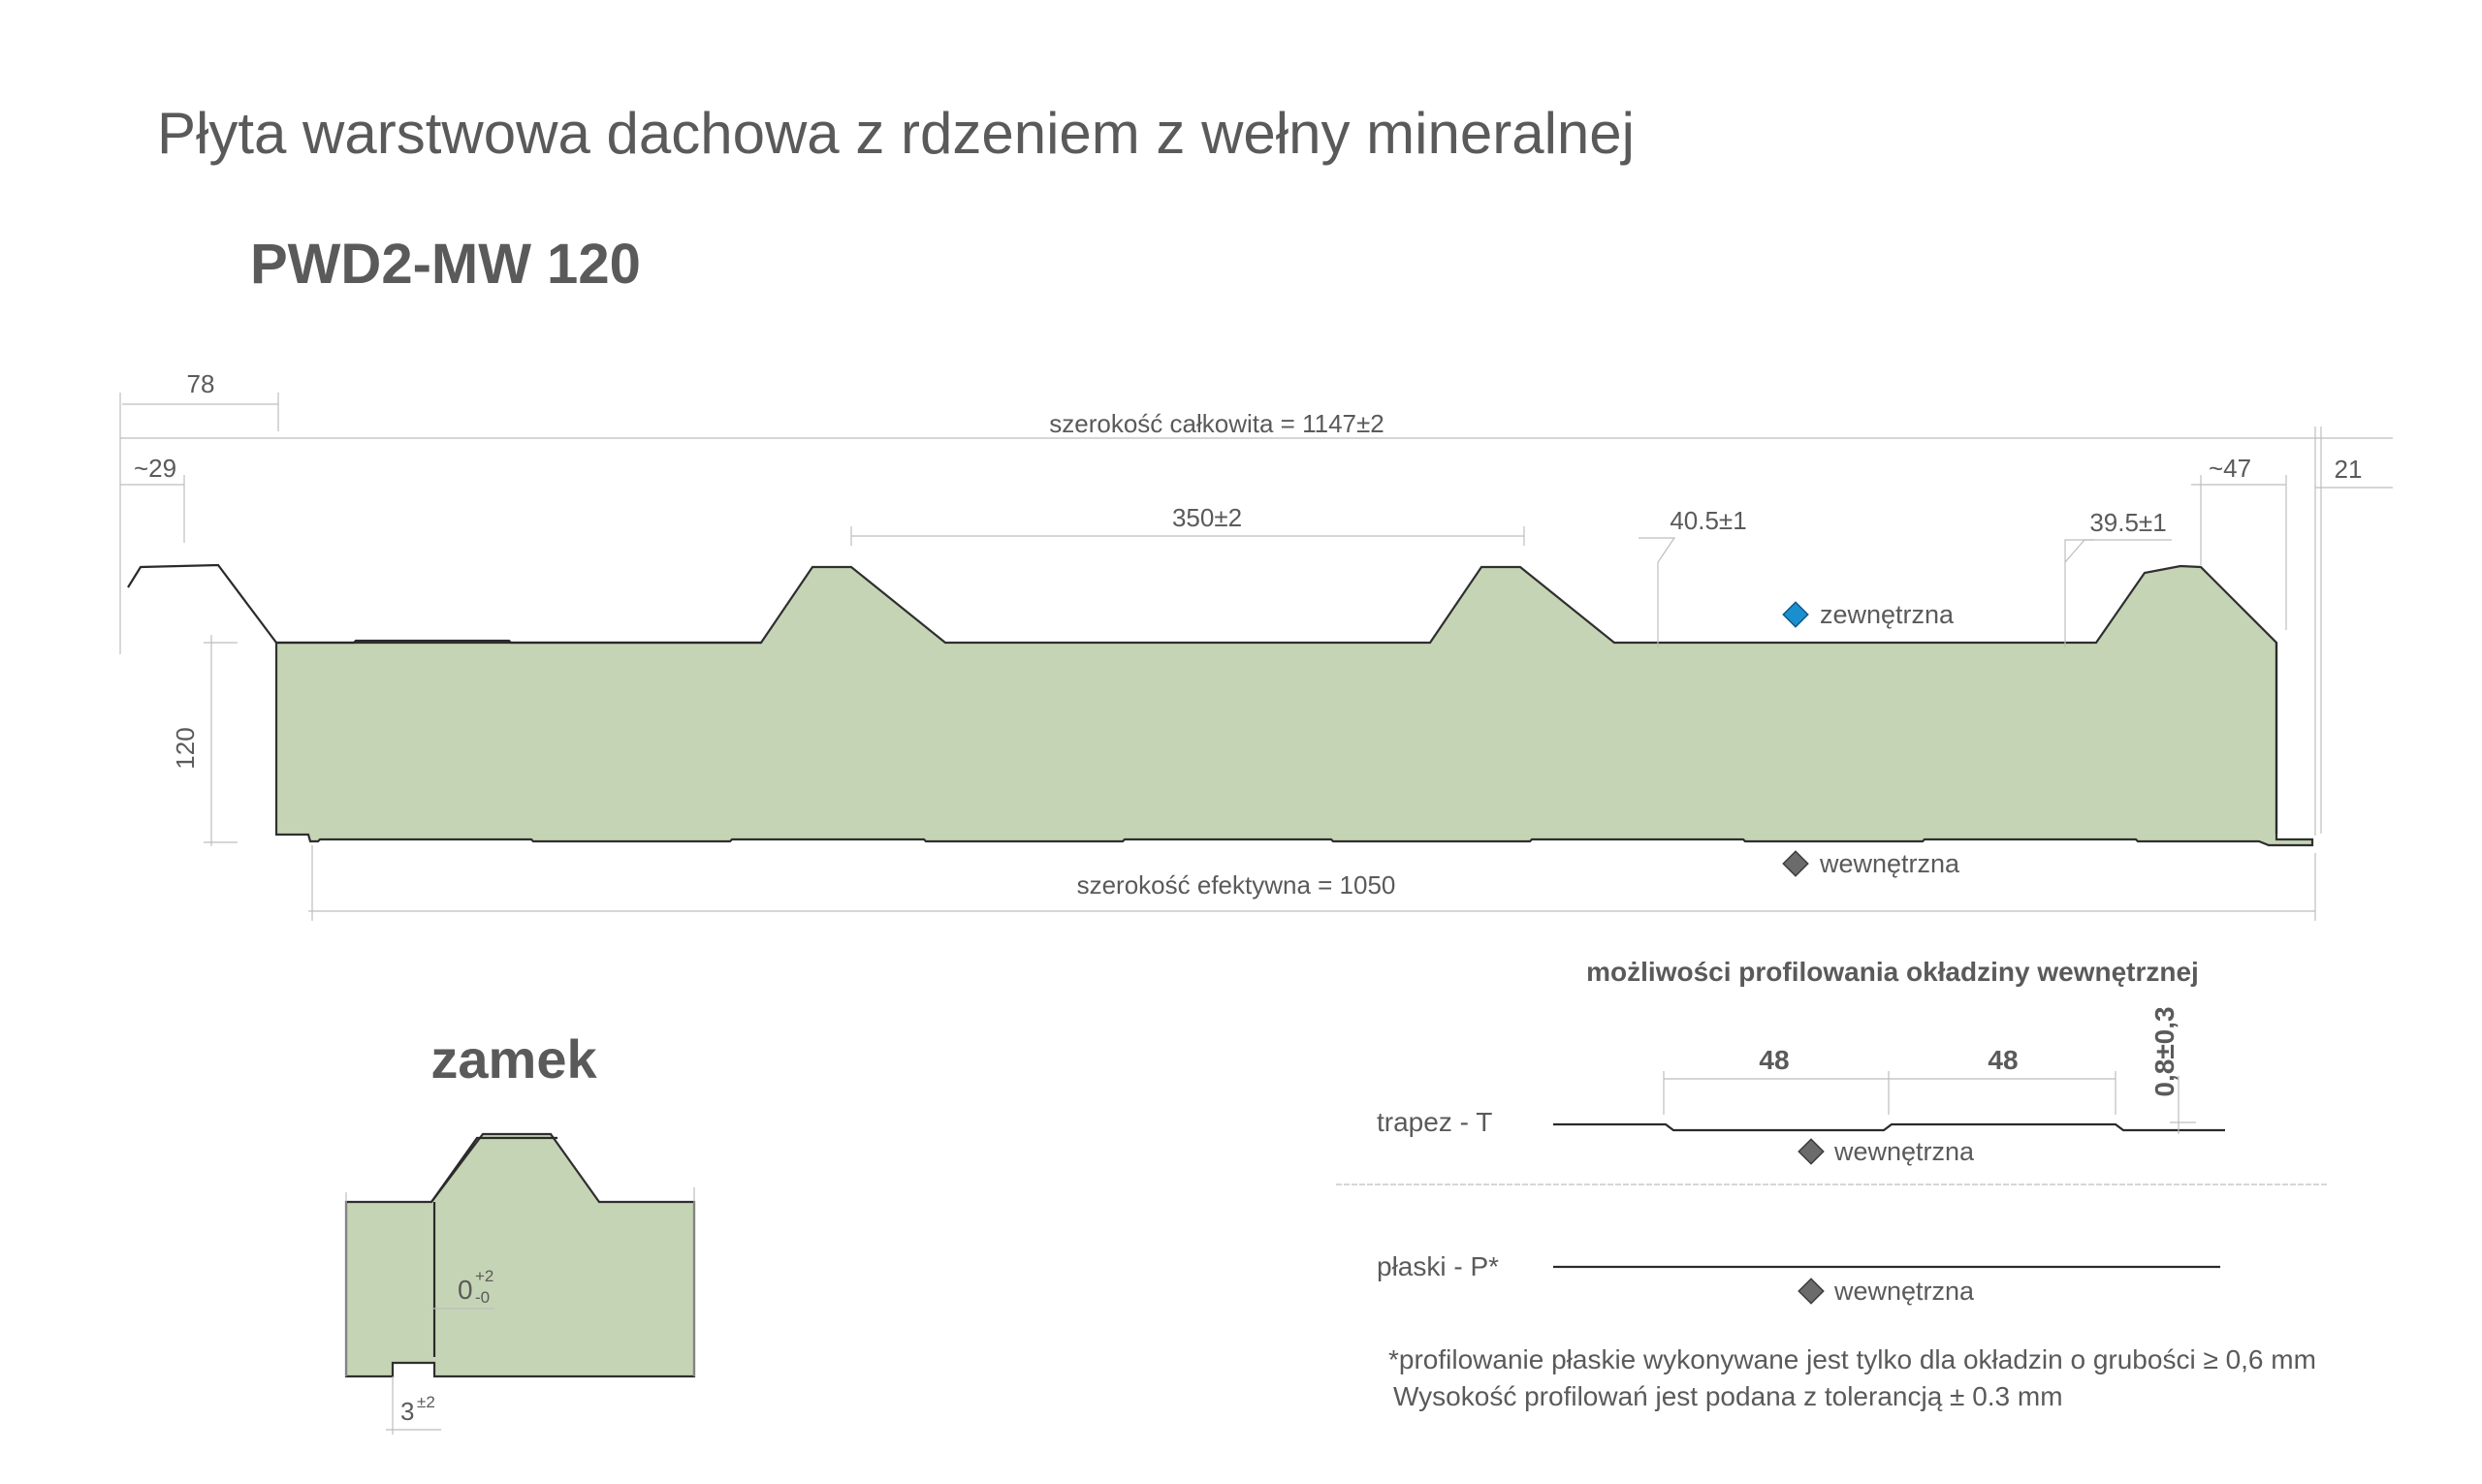 This screenshot has height=1484, width=2482. I want to click on dim-47-label: ~47, so click(2230, 469).